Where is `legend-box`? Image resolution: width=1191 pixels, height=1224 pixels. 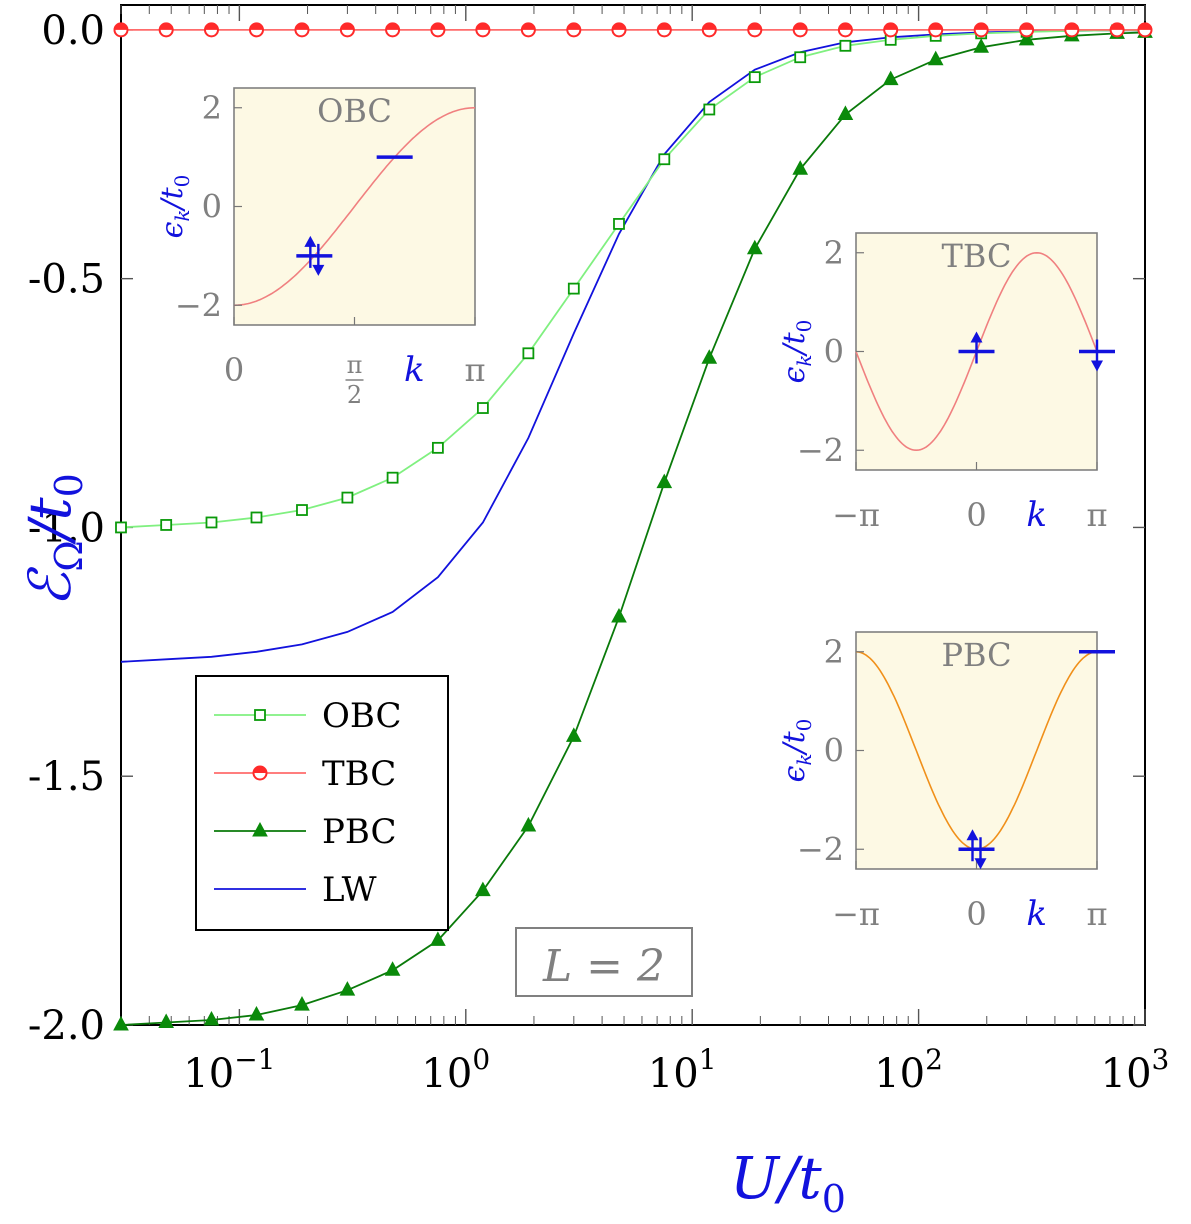 legend-box is located at coordinates (322, 803).